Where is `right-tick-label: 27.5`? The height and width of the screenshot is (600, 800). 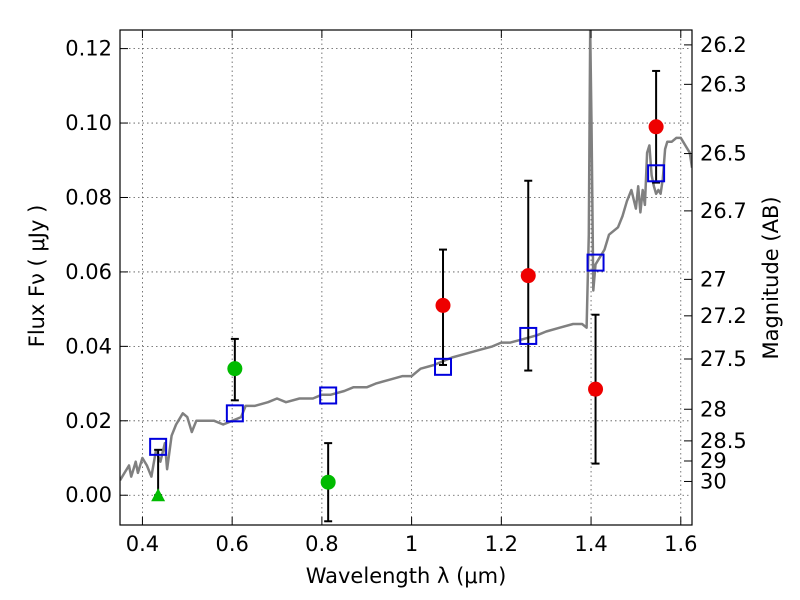
right-tick-label: 27.5 is located at coordinates (723, 359).